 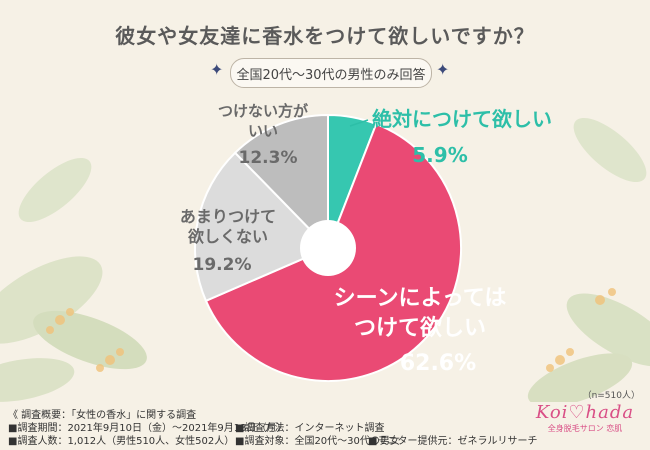 I want to click on slice-connector-line, so click(x=359, y=123).